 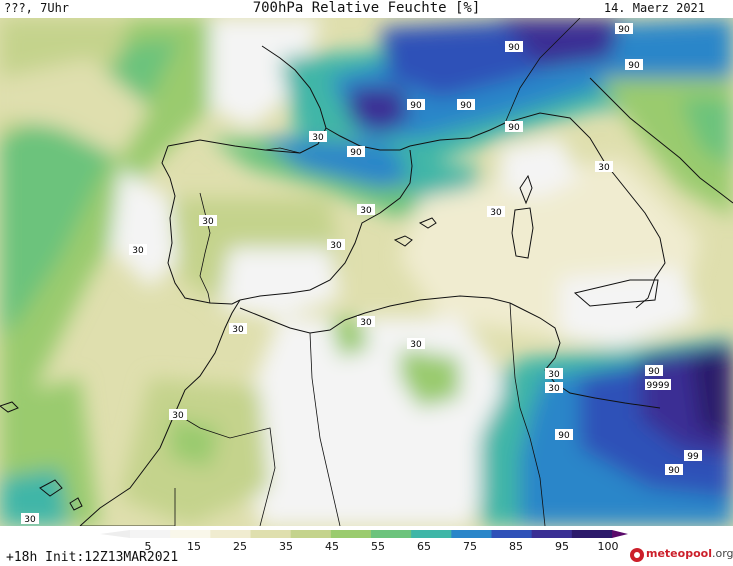 I want to click on colorbar-tick-label: 35, so click(x=286, y=546).